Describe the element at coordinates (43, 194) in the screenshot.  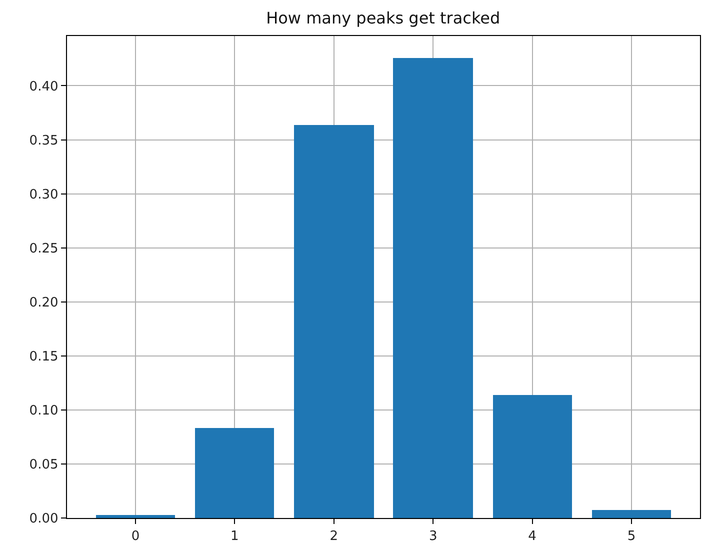
I see `y-tick-label: 0.30` at that location.